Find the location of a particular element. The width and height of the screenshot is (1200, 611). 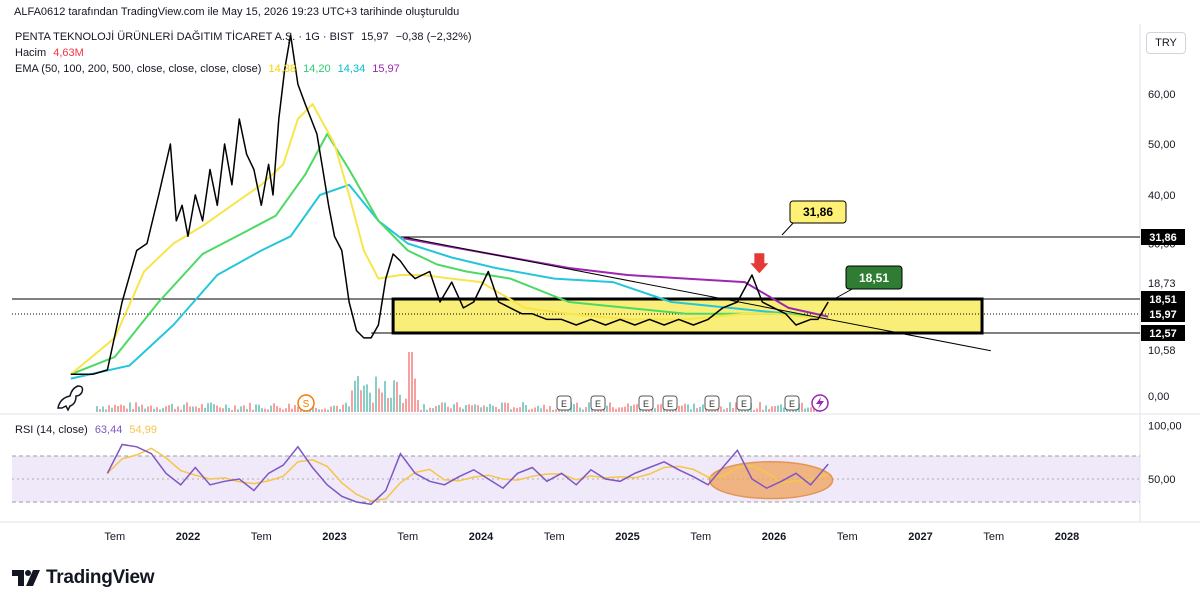

earnings-marker-glyph: E is located at coordinates (712, 404).